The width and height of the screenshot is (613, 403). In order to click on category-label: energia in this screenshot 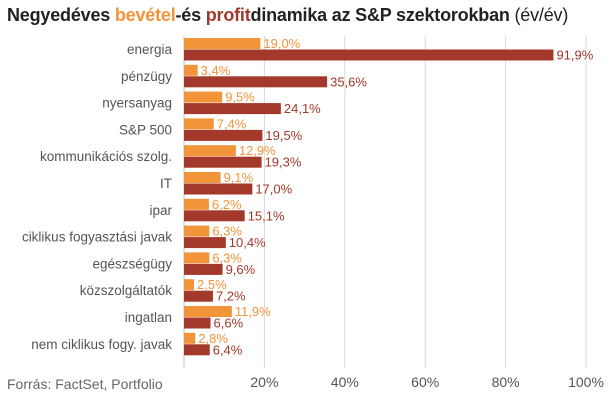, I will do `click(150, 49)`.